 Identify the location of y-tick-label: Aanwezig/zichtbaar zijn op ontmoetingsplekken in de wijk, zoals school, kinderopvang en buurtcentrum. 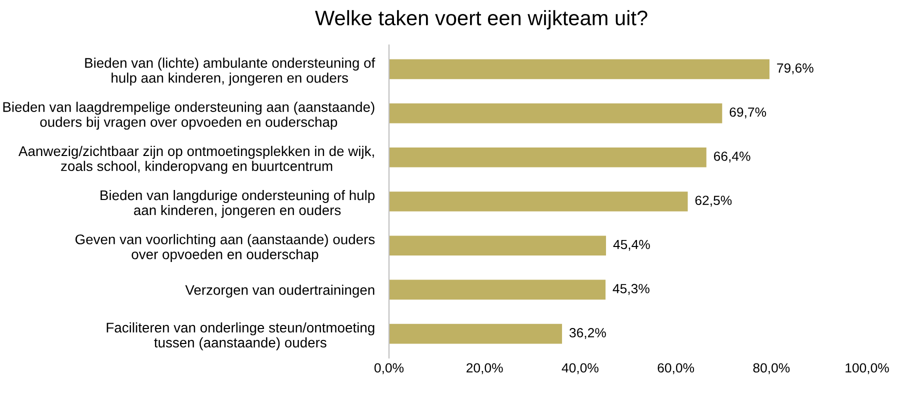
(196, 160).